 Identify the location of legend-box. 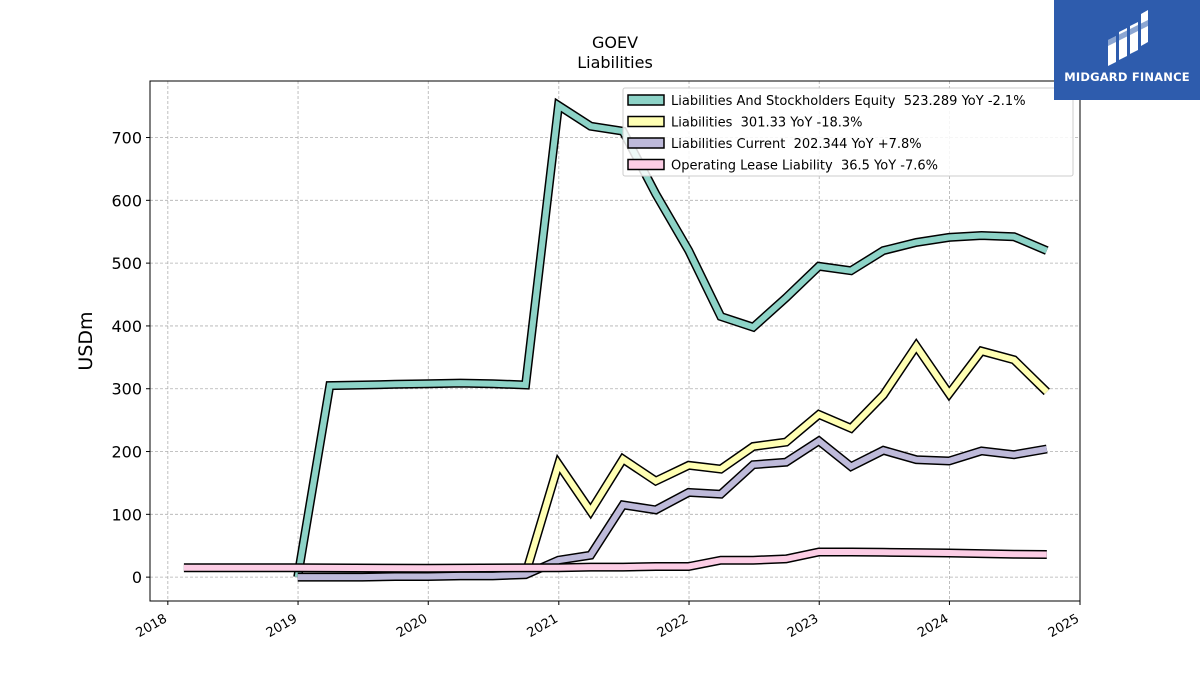
(848, 132).